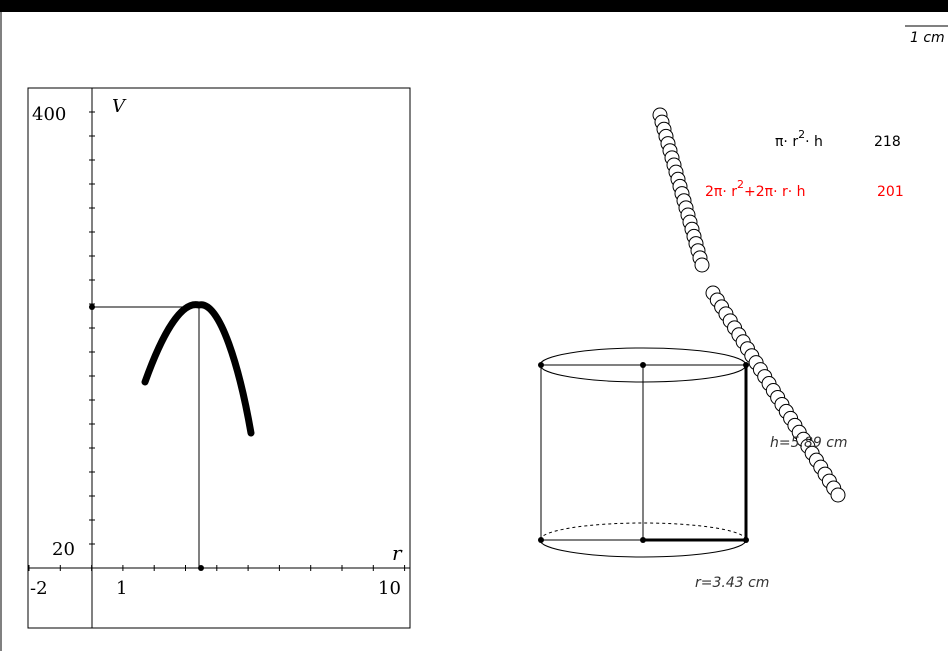  What do you see at coordinates (389, 588) in the screenshot?
I see `x-max-label: 10` at bounding box center [389, 588].